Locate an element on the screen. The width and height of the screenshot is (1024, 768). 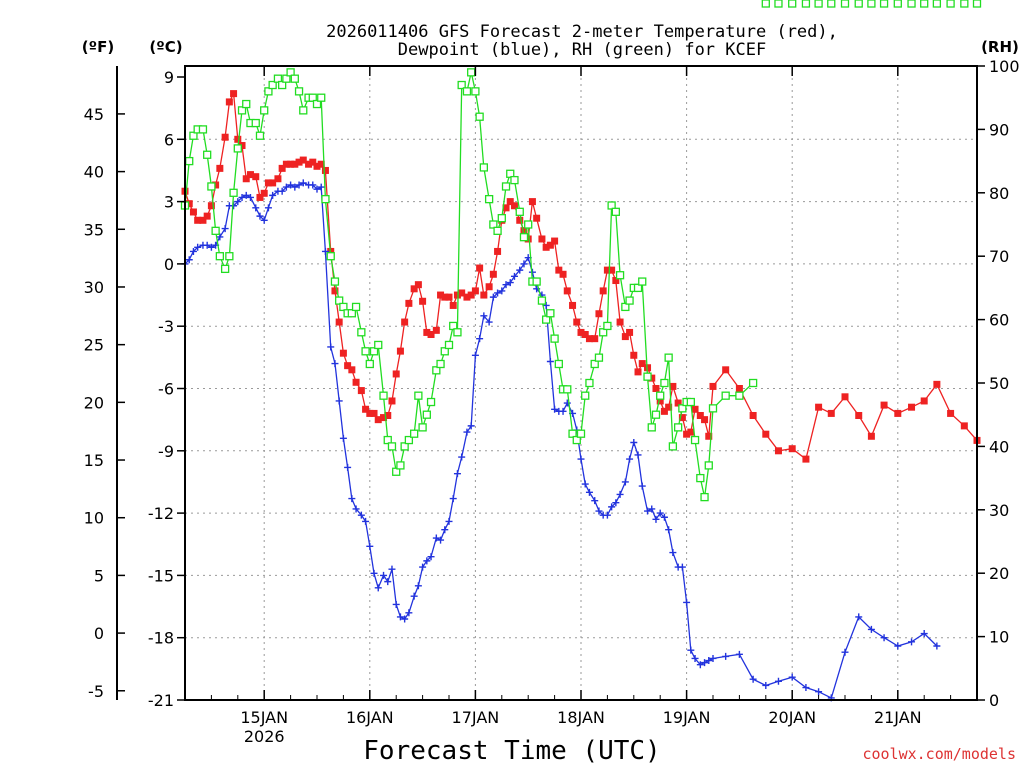
fahrenheit-tick-label: 5 is located at coordinates (99, 575).